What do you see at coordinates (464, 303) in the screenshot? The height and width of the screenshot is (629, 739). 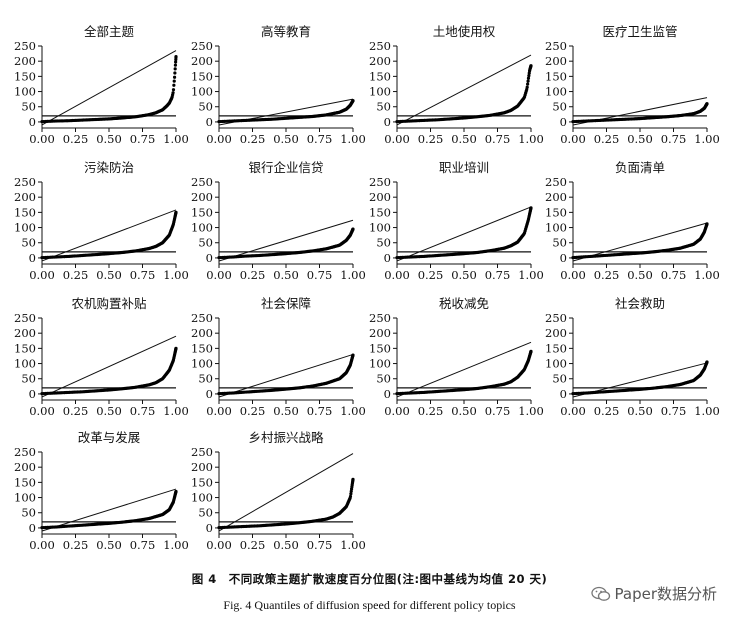 I see `chart-title: 税收减免` at bounding box center [464, 303].